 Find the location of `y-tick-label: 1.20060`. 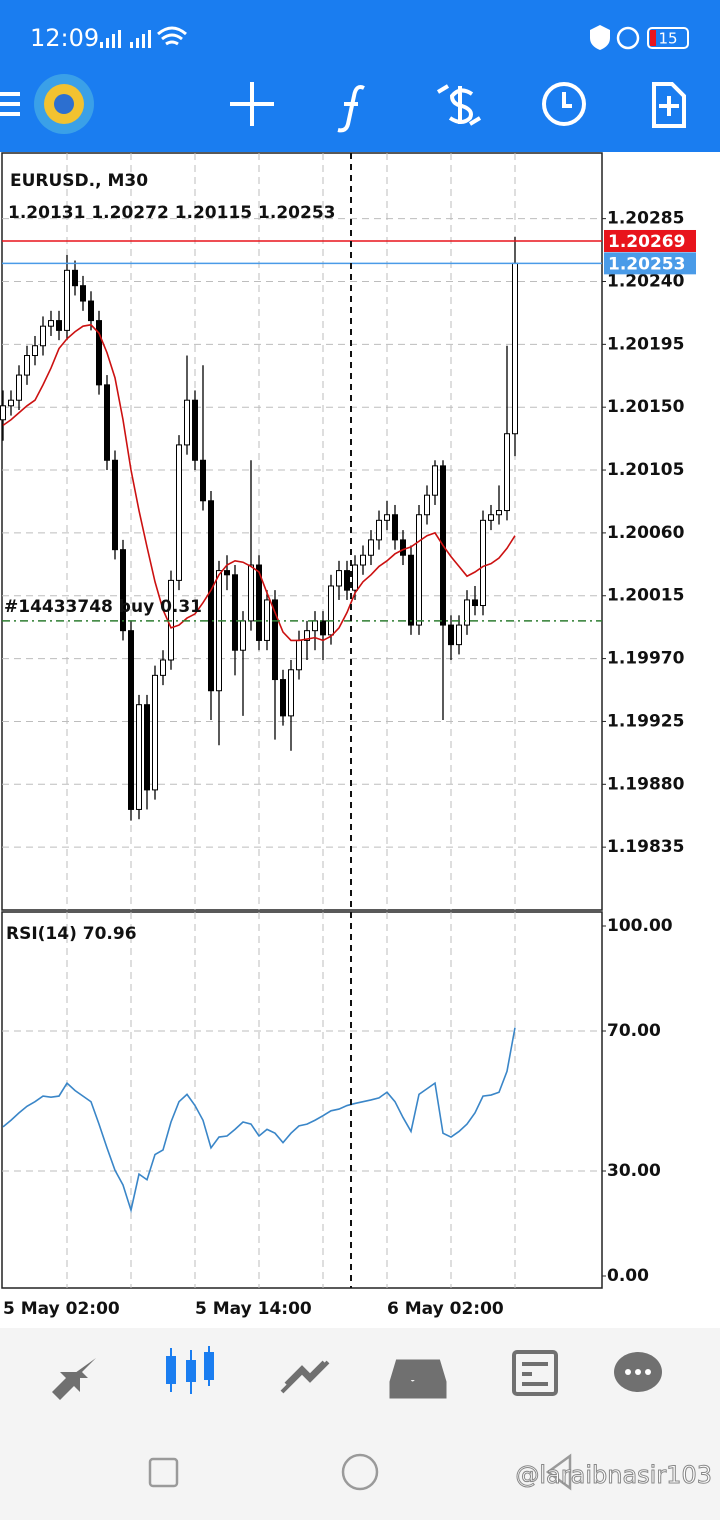

y-tick-label: 1.20060 is located at coordinates (646, 533).